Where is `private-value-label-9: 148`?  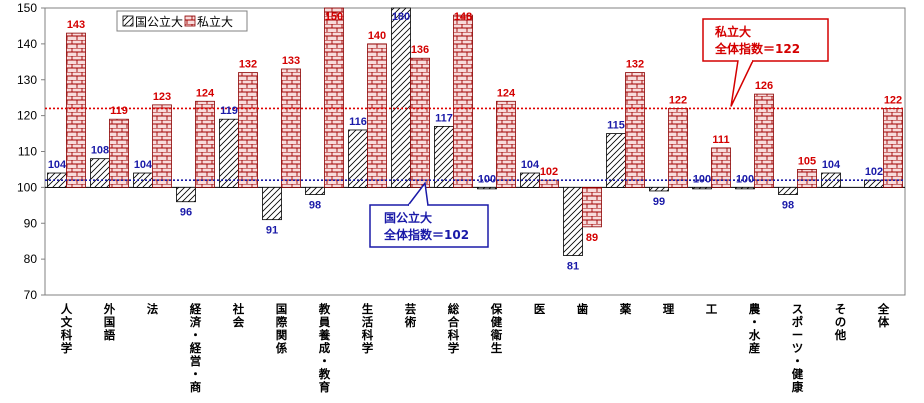
private-value-label-9: 148 is located at coordinates (463, 17).